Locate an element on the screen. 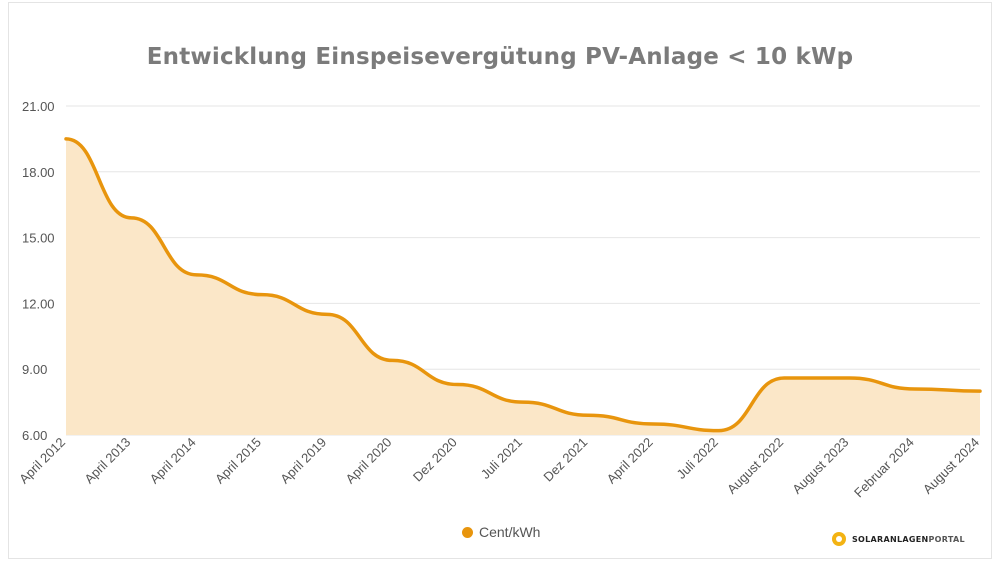 This screenshot has height=563, width=1000. y-tick-label: 12.00 is located at coordinates (38, 303).